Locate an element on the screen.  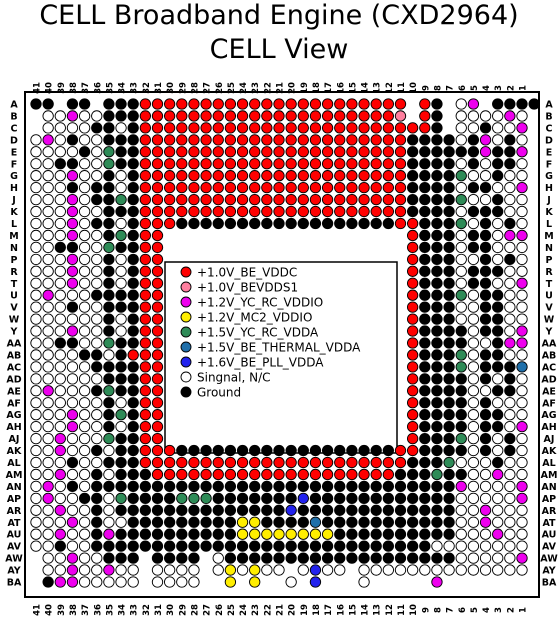
row-label-right-AB: AB is located at coordinates (549, 355).